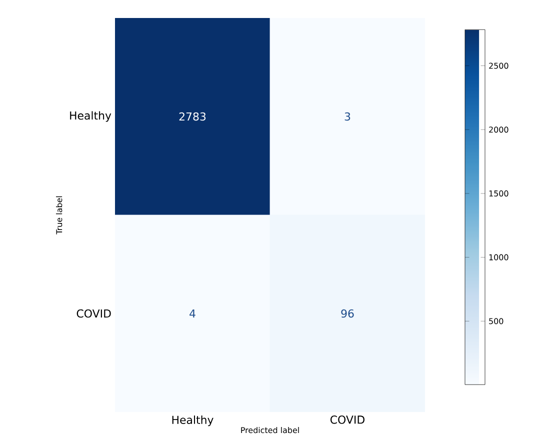 The height and width of the screenshot is (442, 547). I want to click on data-label: 3, so click(347, 116).